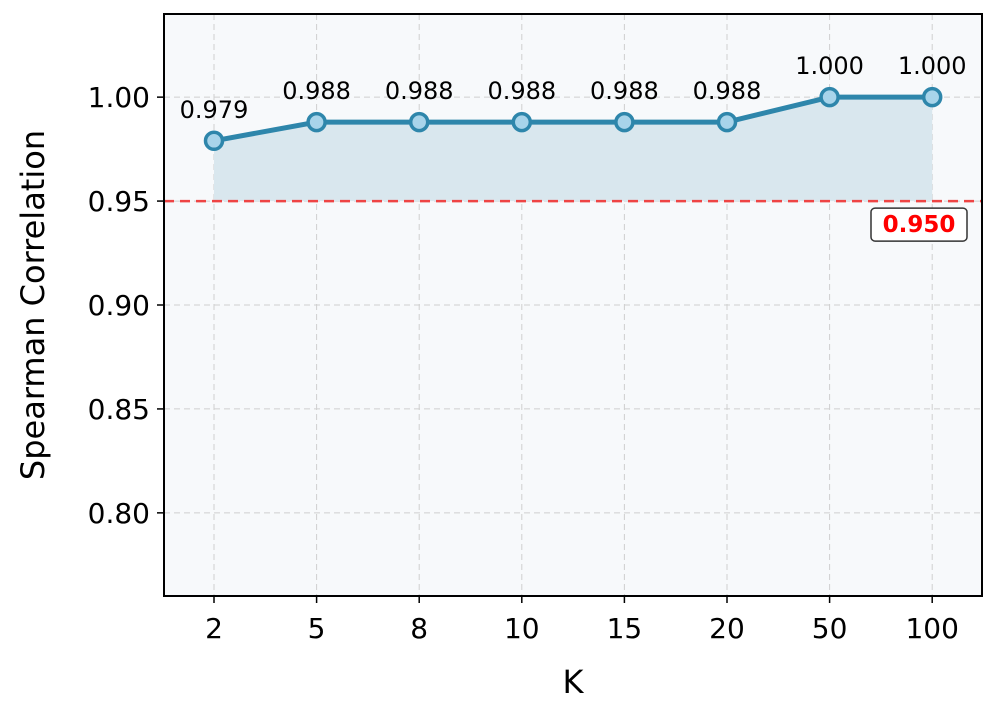 Image resolution: width=997 pixels, height=716 pixels. I want to click on threshold-label-box, so click(919, 224).